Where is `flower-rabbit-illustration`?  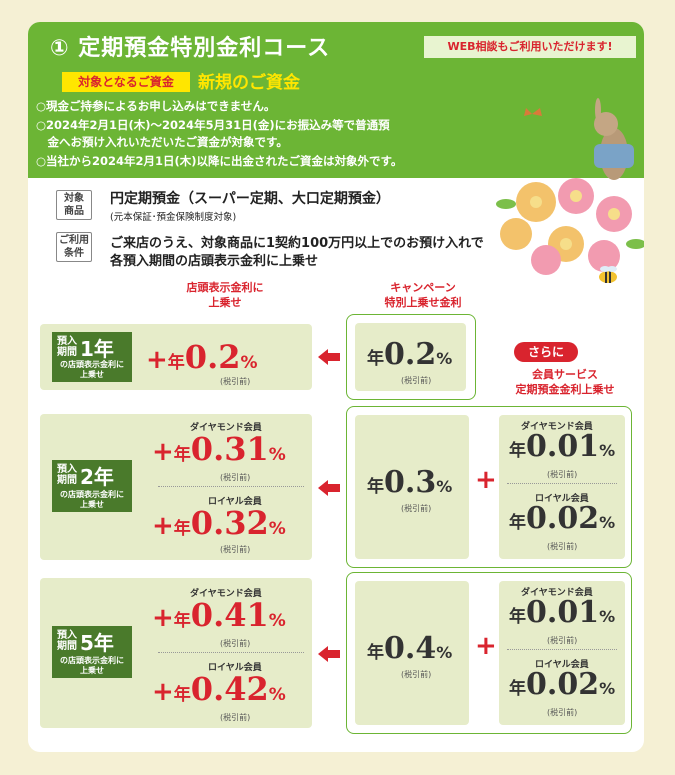 flower-rabbit-illustration is located at coordinates (570, 186).